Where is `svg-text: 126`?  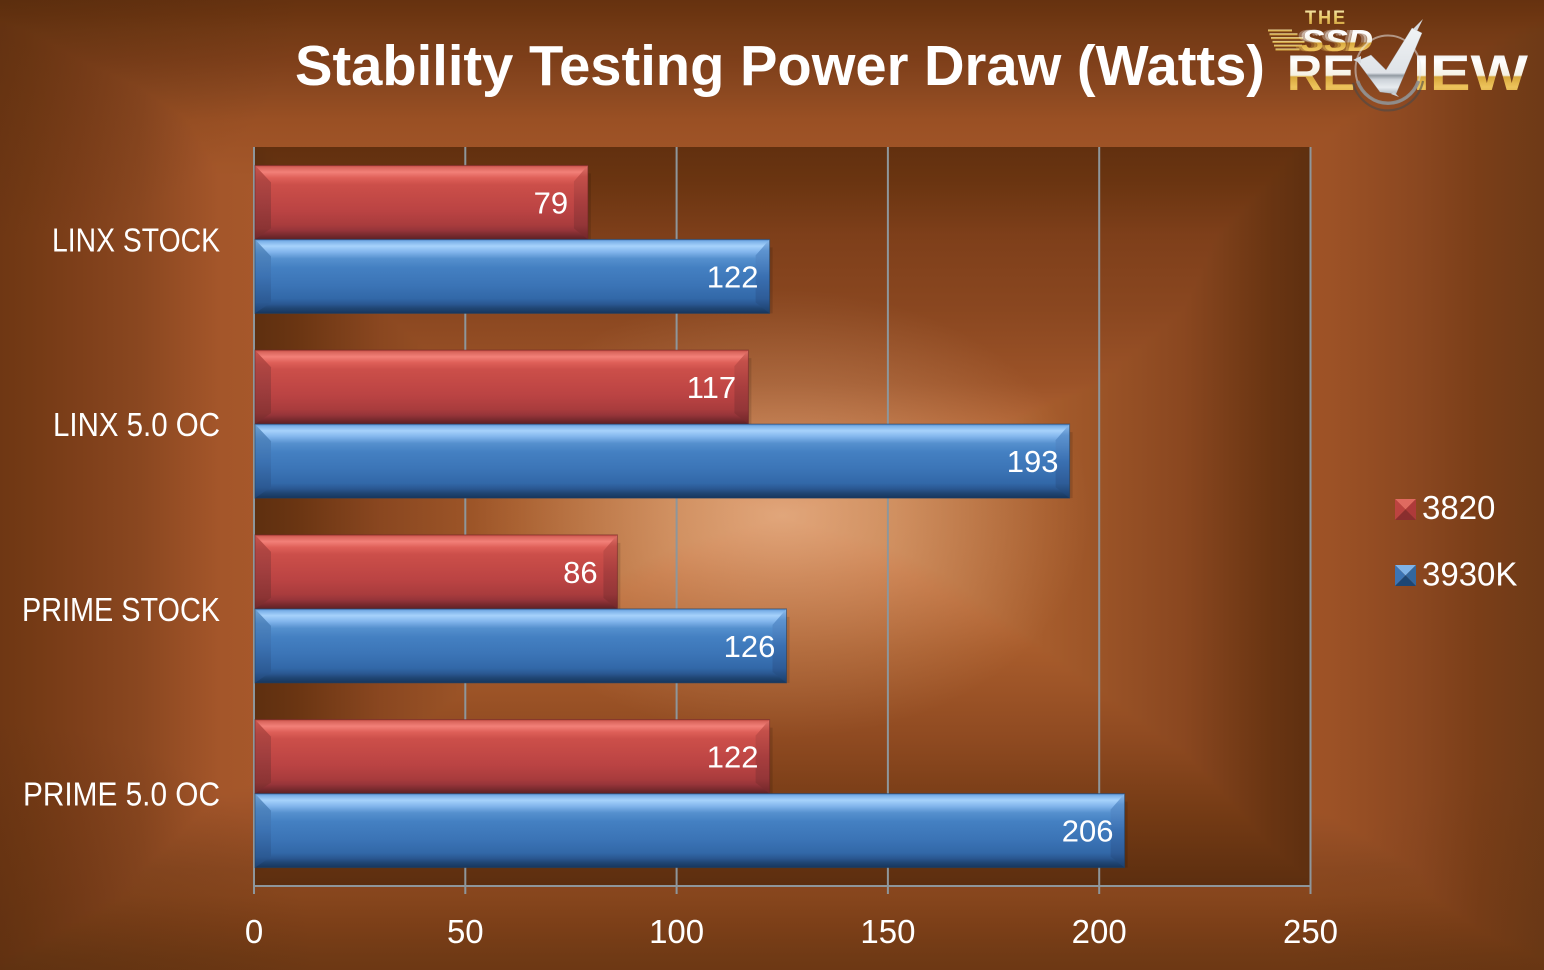
svg-text: 126 is located at coordinates (750, 646).